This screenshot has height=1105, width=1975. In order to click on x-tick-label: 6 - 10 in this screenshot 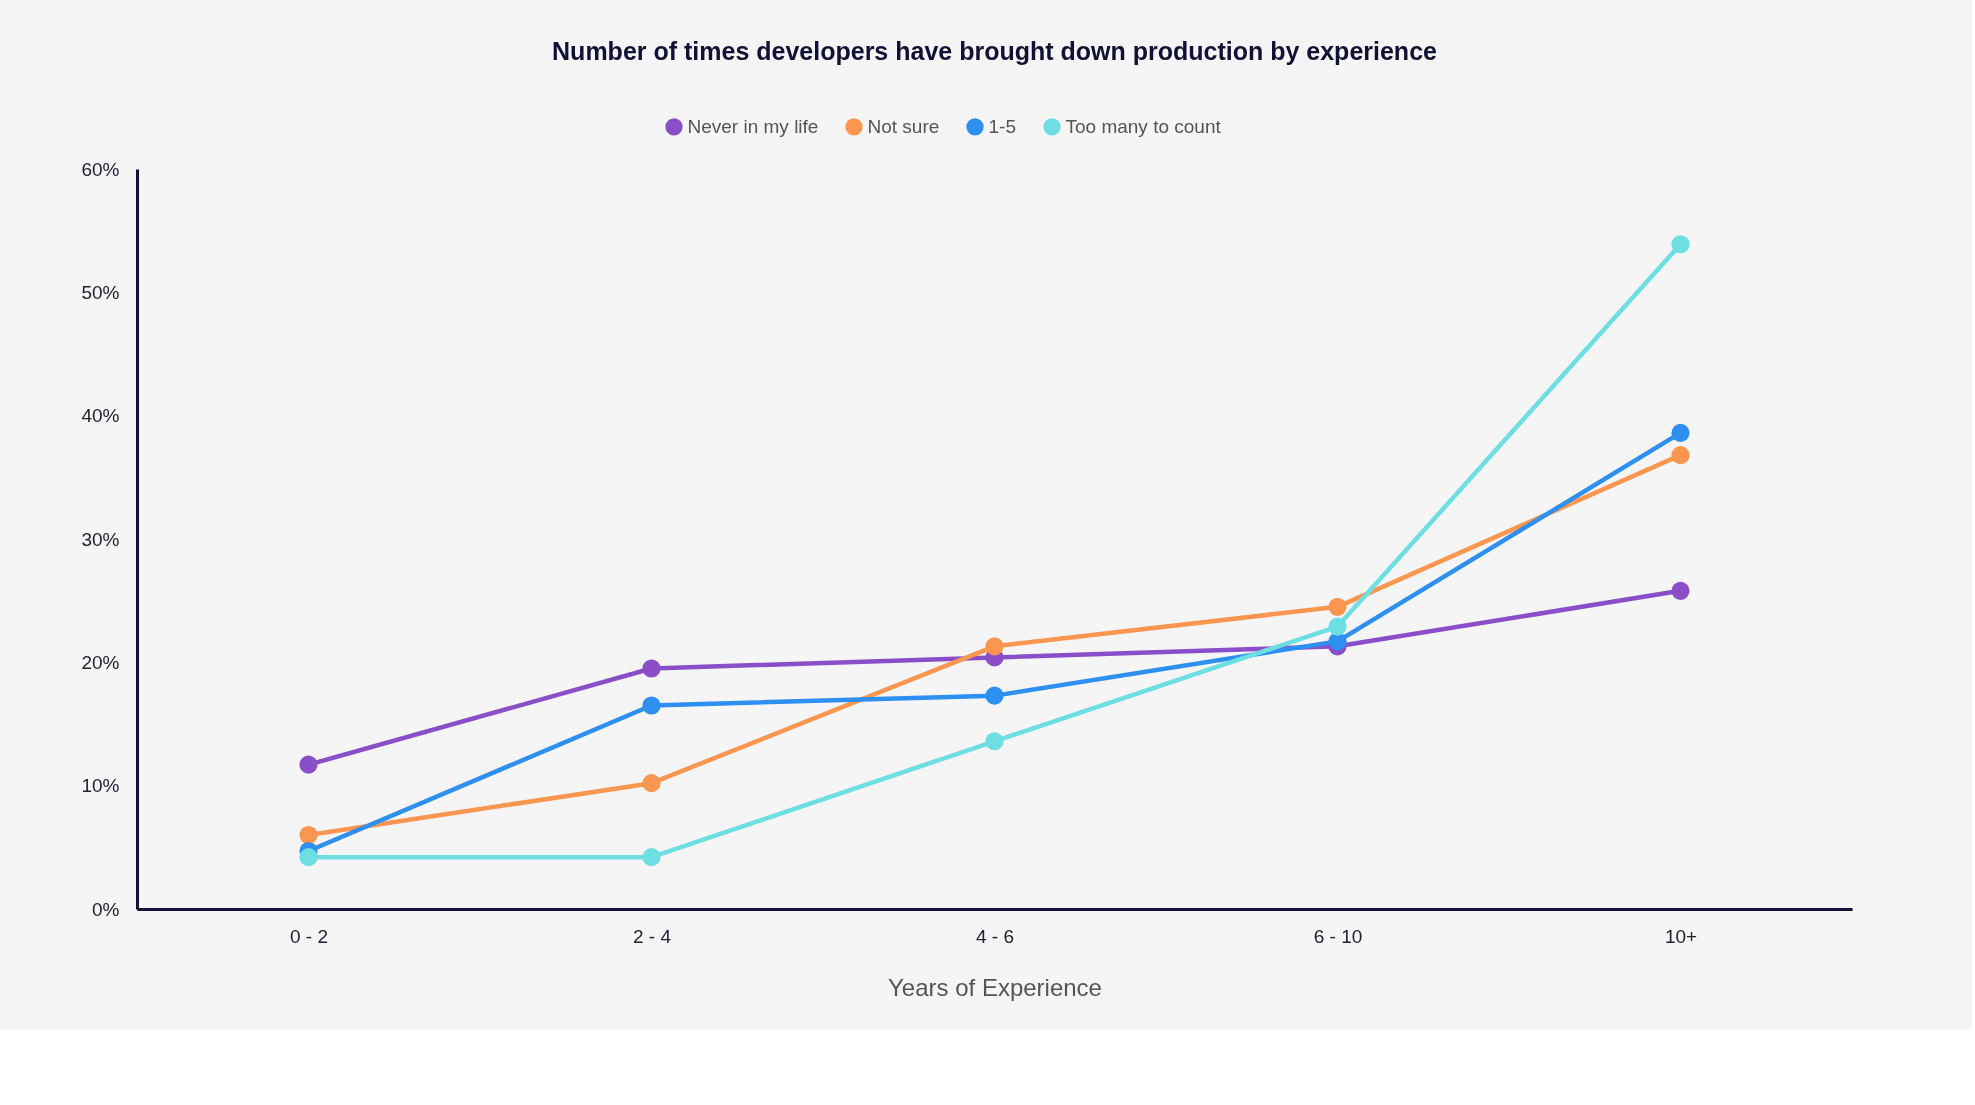, I will do `click(1338, 936)`.